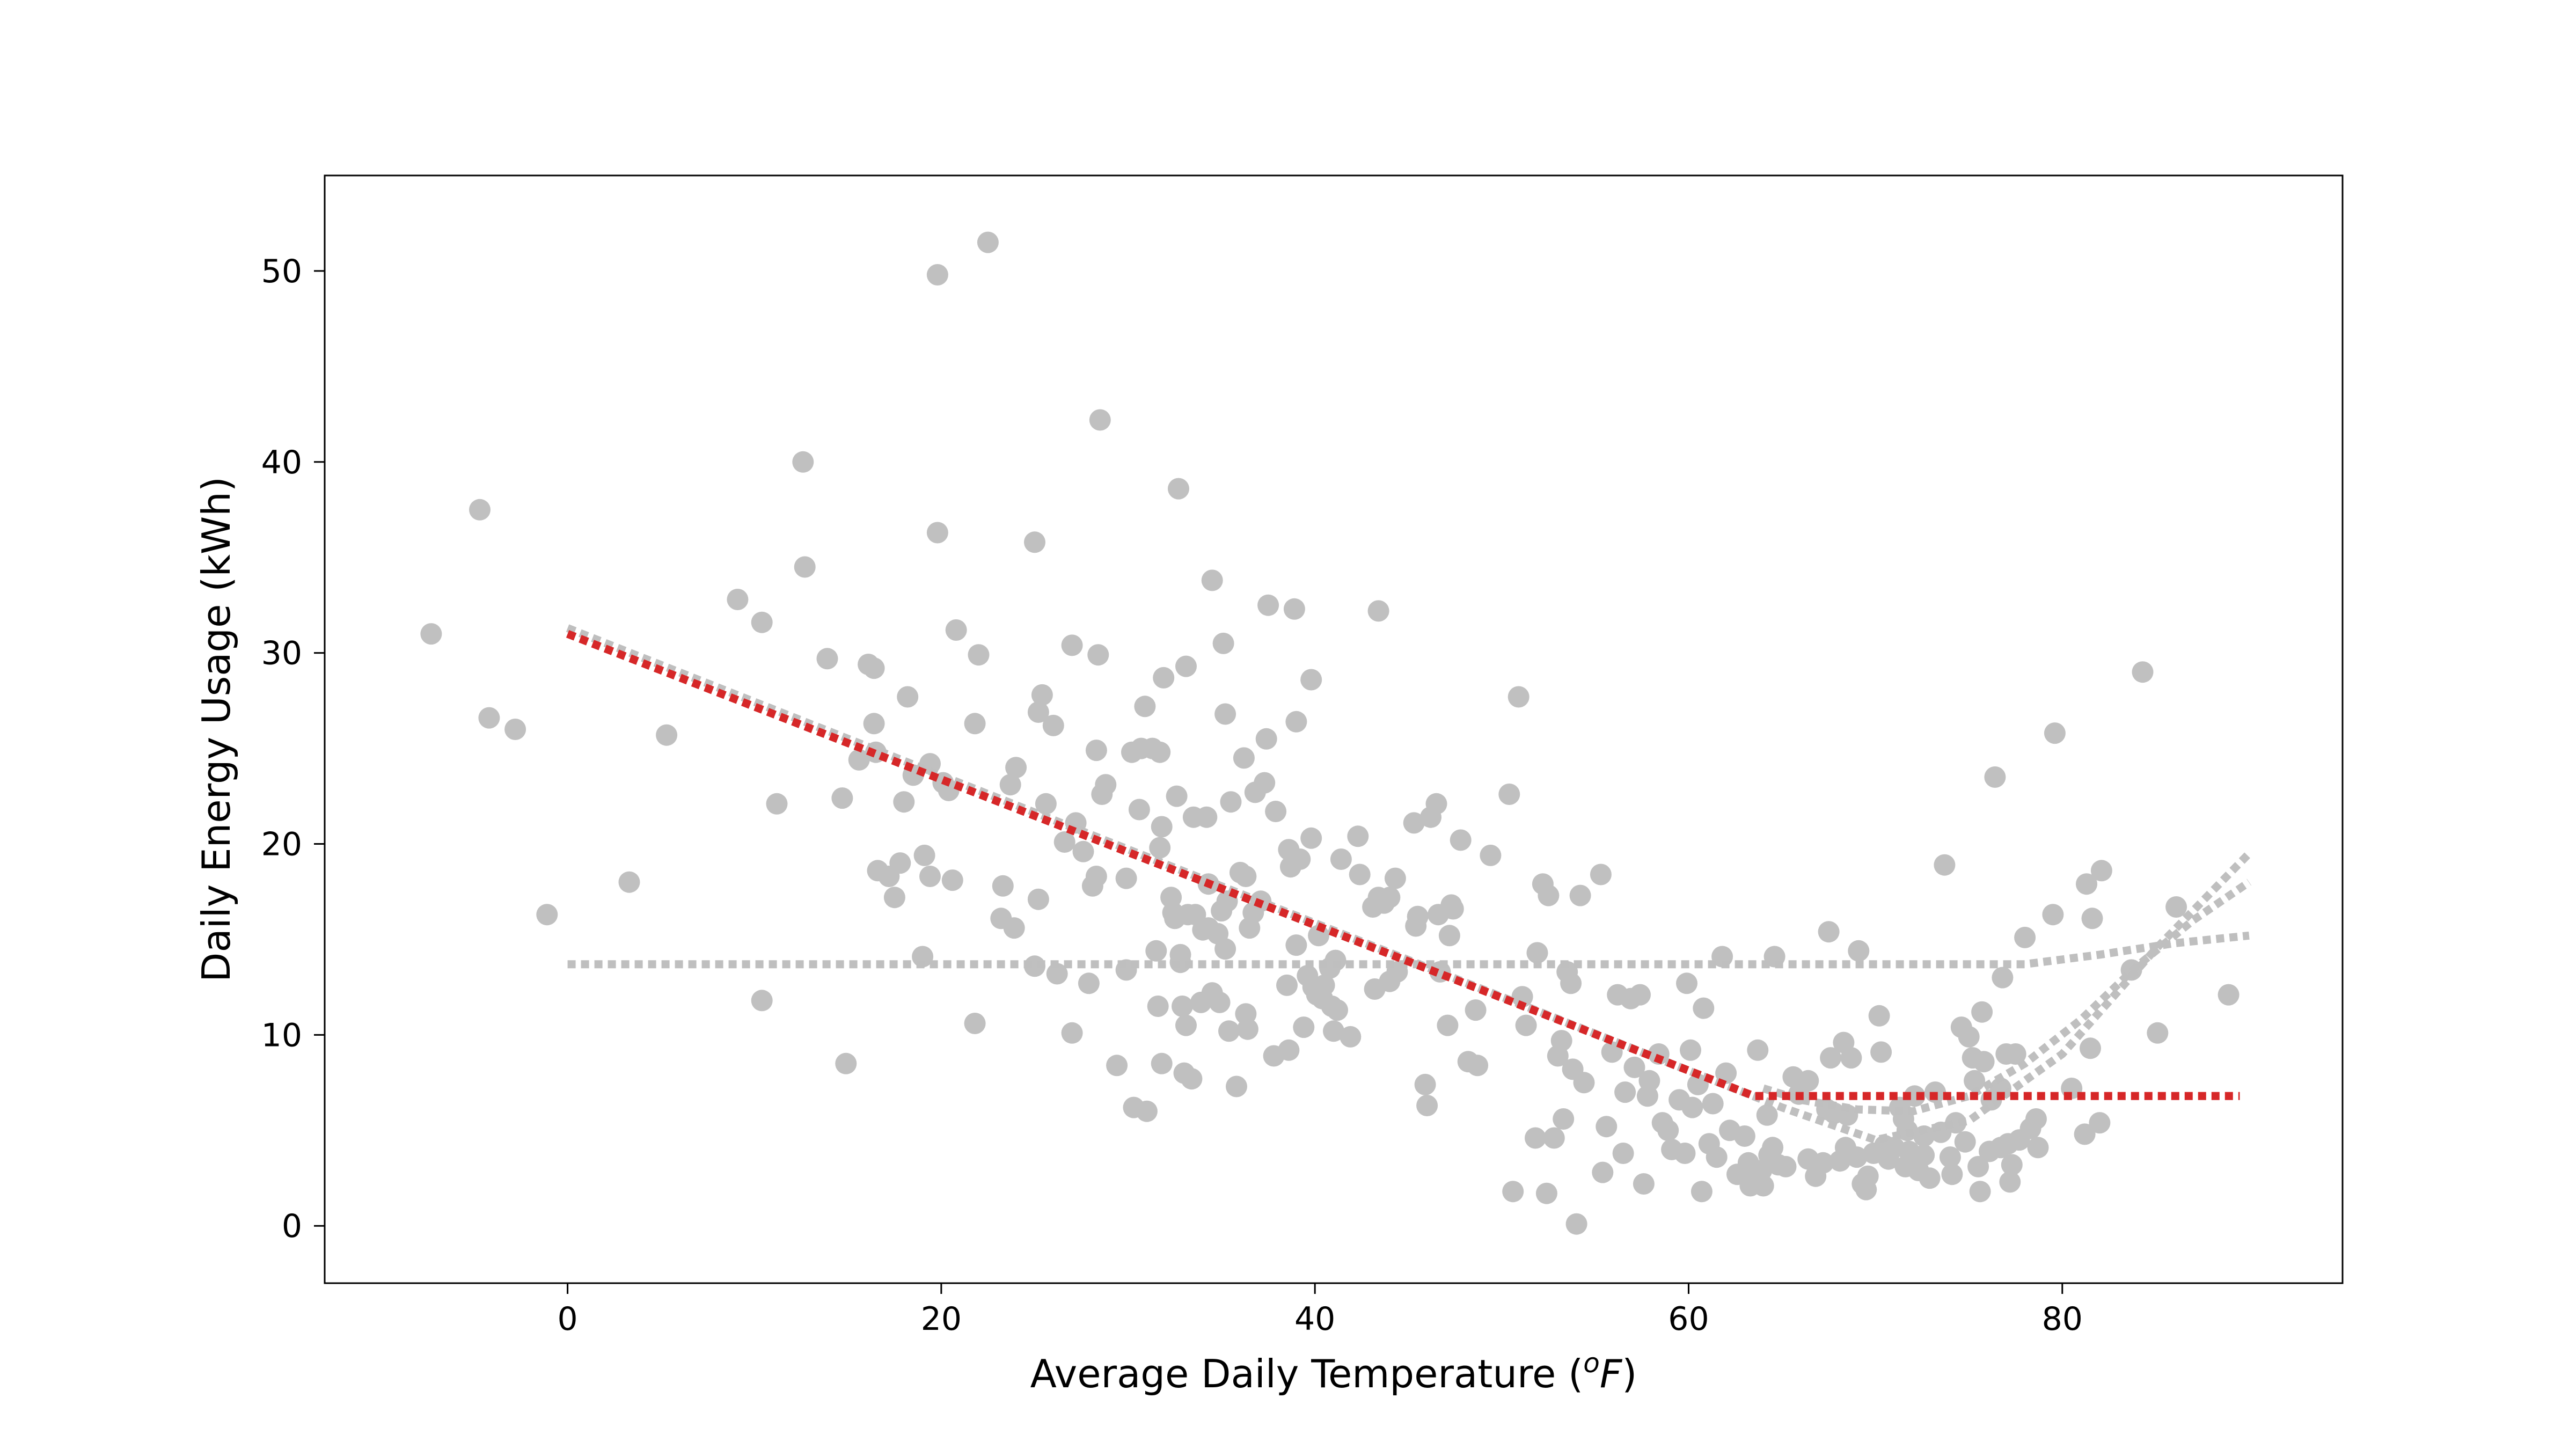  I want to click on y-tick-label: 10, so click(281, 1035).